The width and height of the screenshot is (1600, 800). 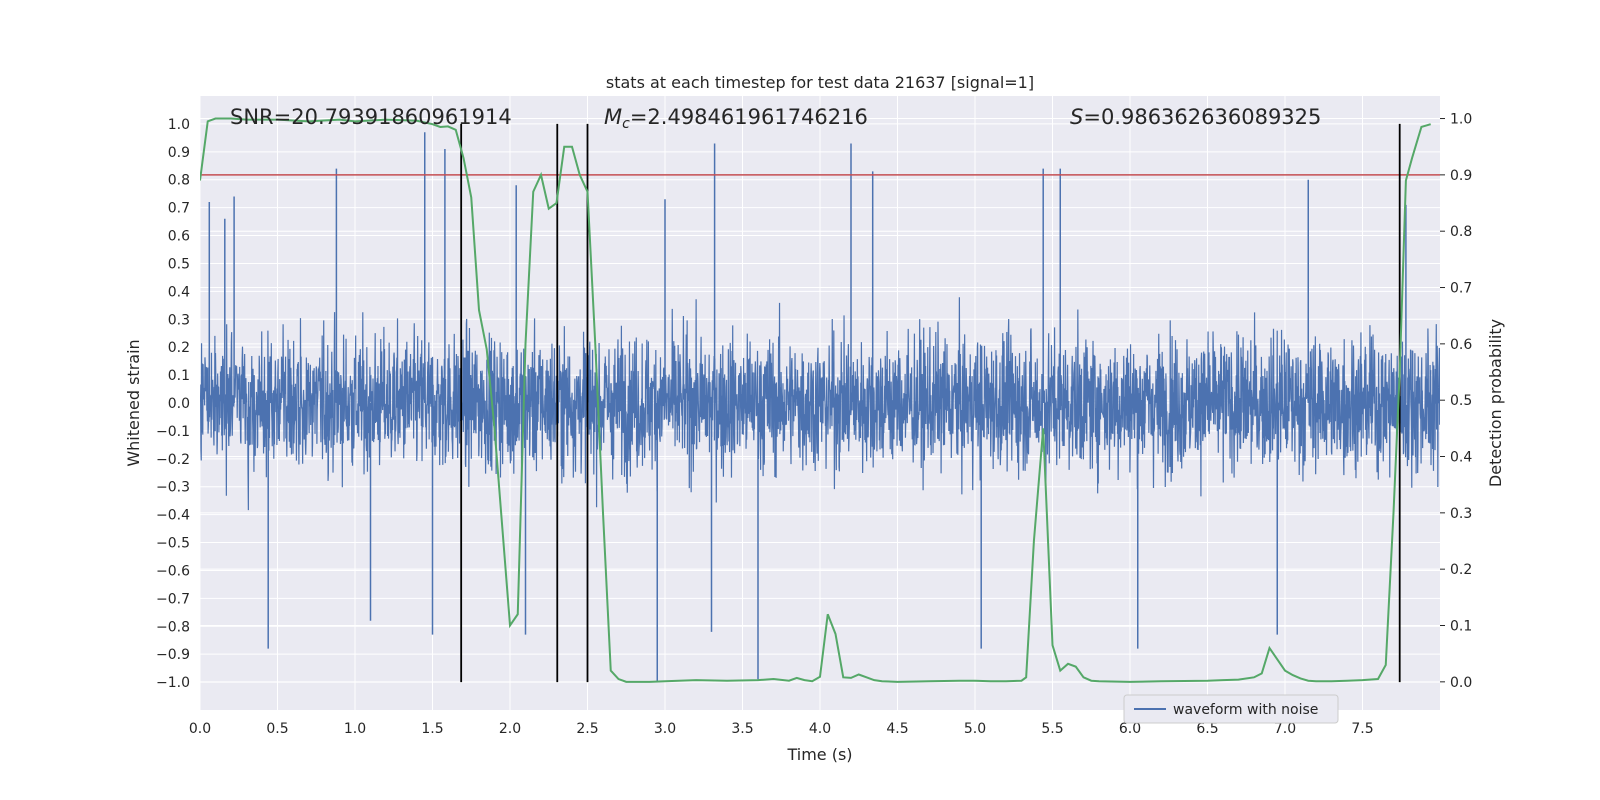 I want to click on x-tick-label: 4.0, so click(x=820, y=729).